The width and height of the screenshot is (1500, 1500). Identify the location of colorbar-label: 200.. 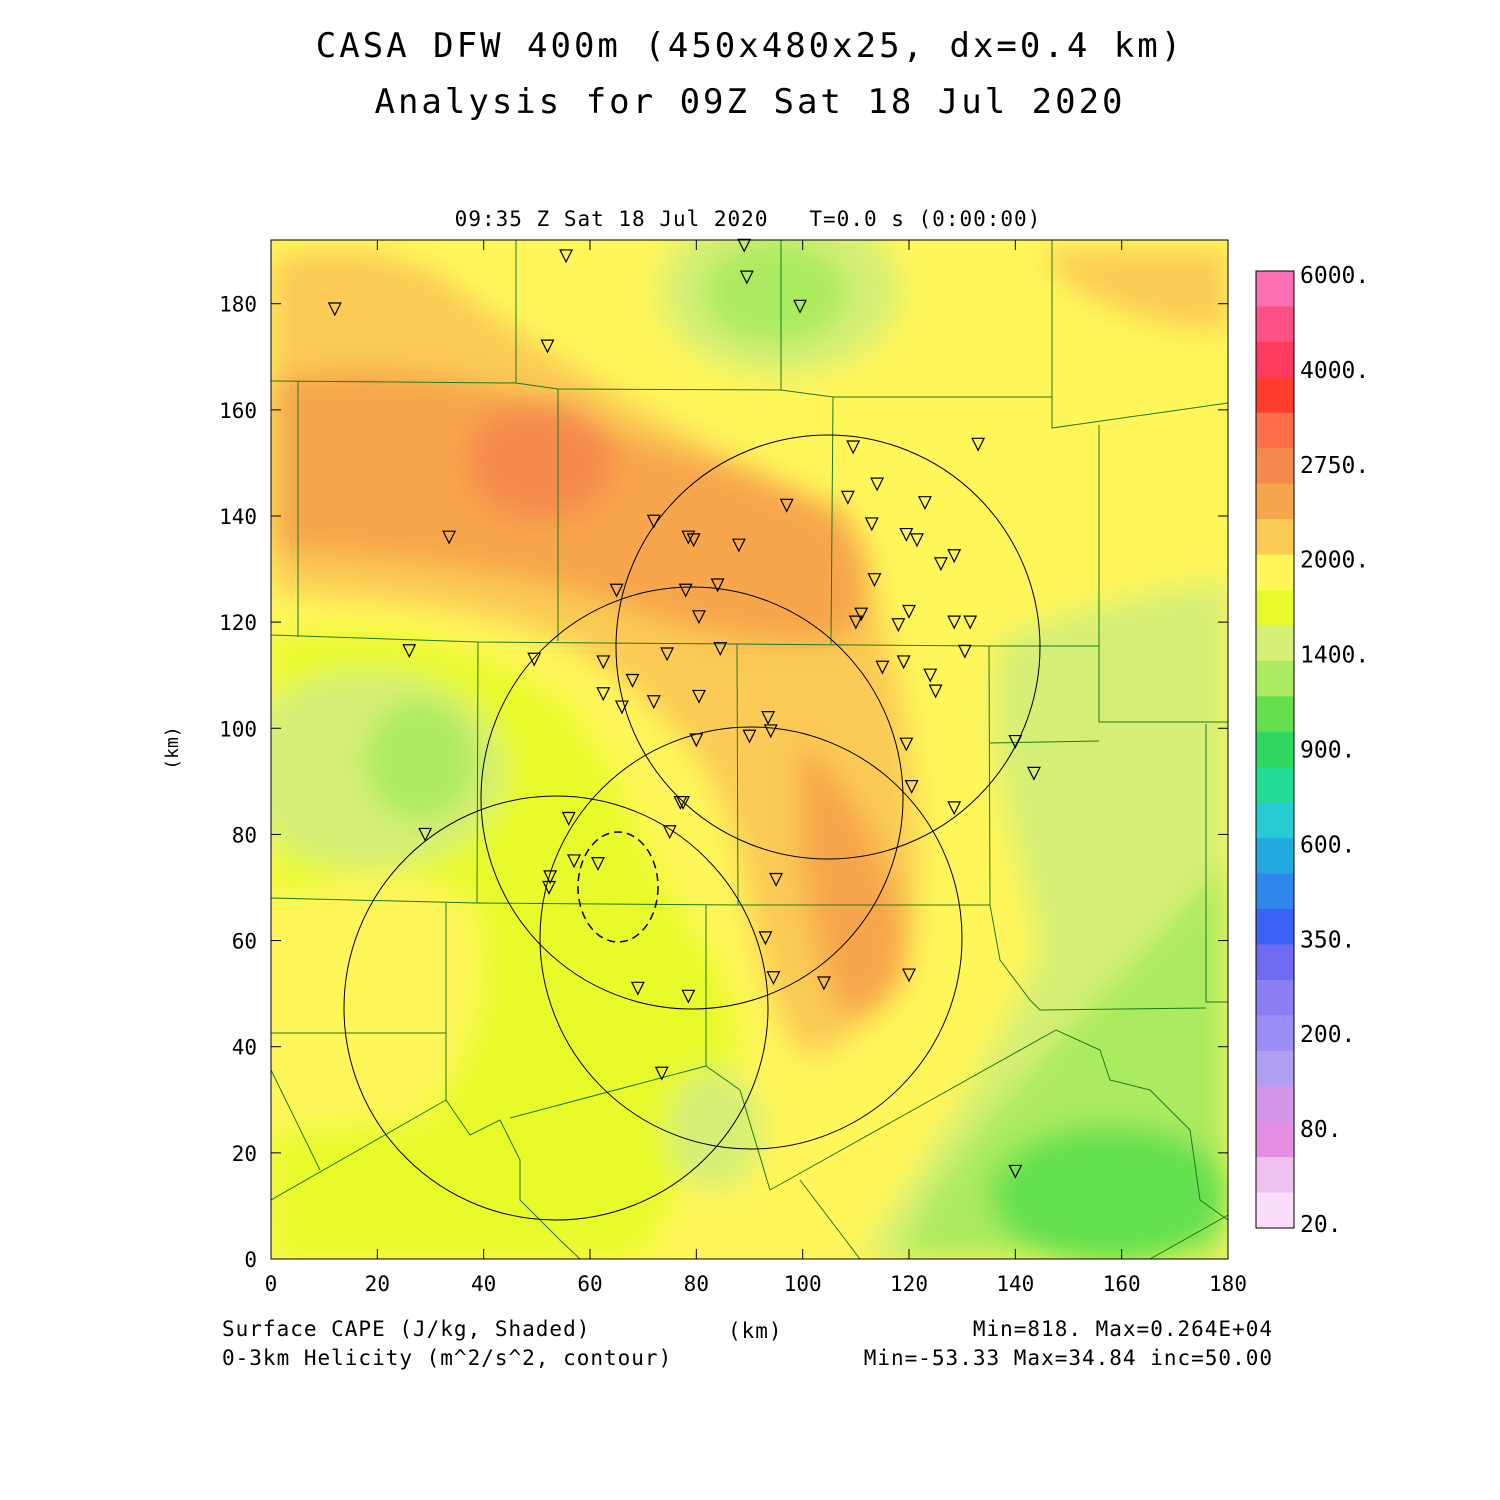
(1327, 1035).